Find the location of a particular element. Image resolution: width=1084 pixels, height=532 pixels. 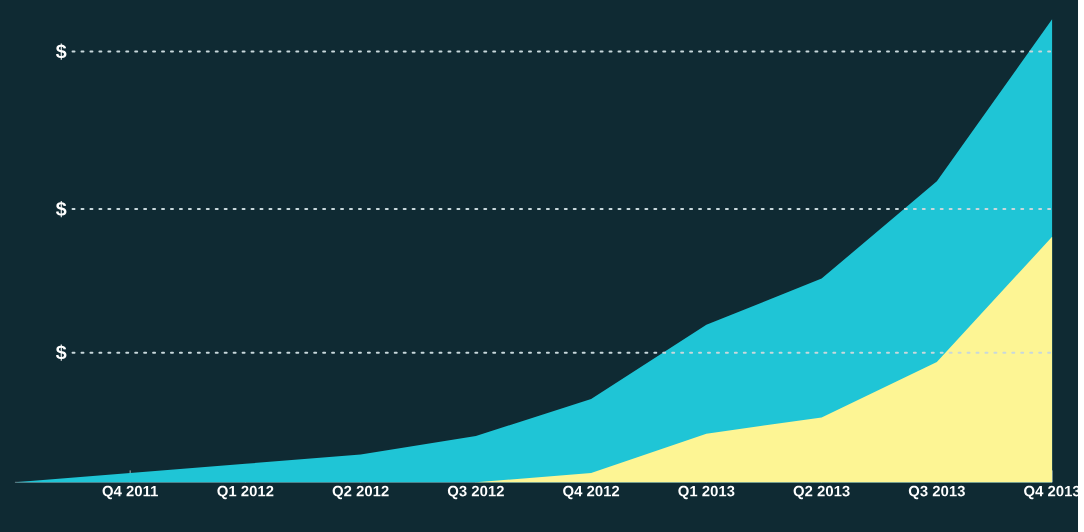

x-tick-label: Q4 2011 is located at coordinates (130, 492).